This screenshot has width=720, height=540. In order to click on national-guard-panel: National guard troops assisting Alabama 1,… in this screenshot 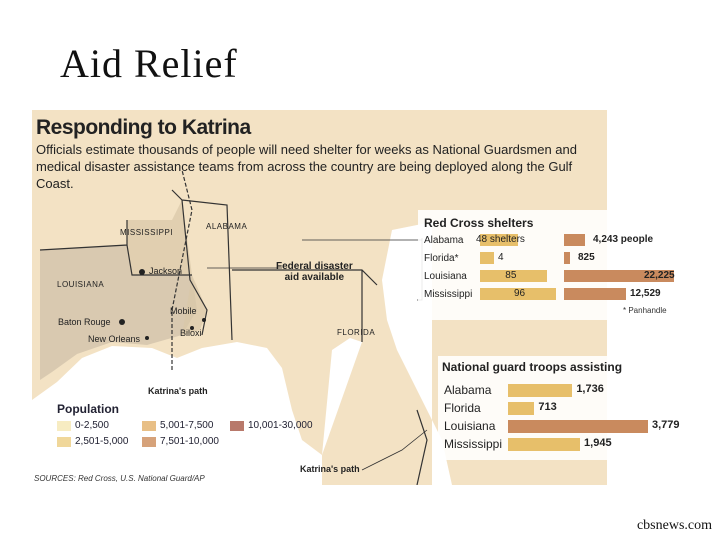, I will do `click(559, 408)`.